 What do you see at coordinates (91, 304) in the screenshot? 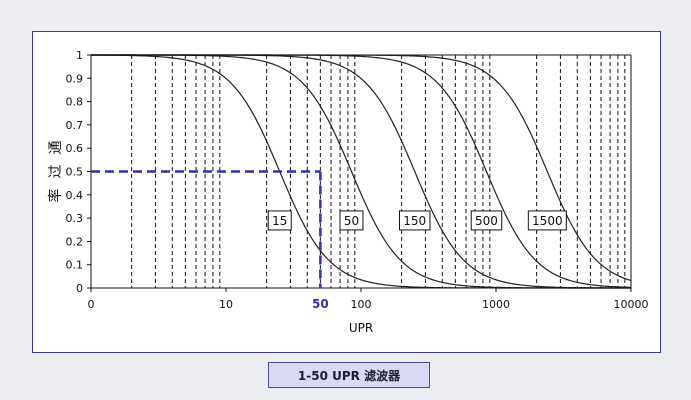
I see `x-tick-label: 0` at bounding box center [91, 304].